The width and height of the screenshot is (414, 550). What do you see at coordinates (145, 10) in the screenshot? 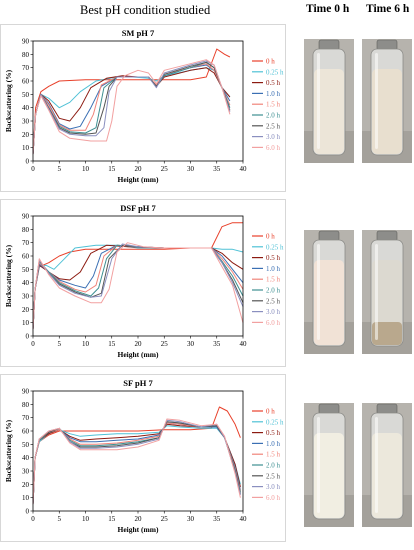
I see `figure-header-title: Best pH condition studied` at bounding box center [145, 10].